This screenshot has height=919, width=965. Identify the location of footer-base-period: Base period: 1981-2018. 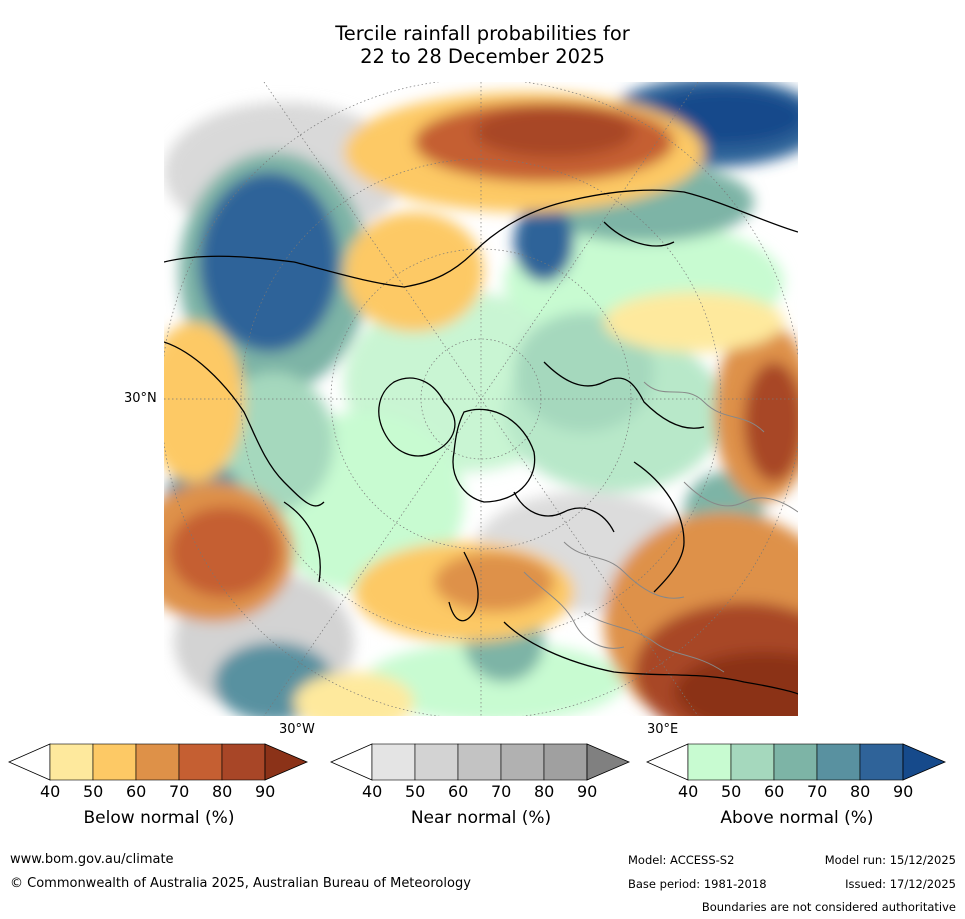
(697, 884).